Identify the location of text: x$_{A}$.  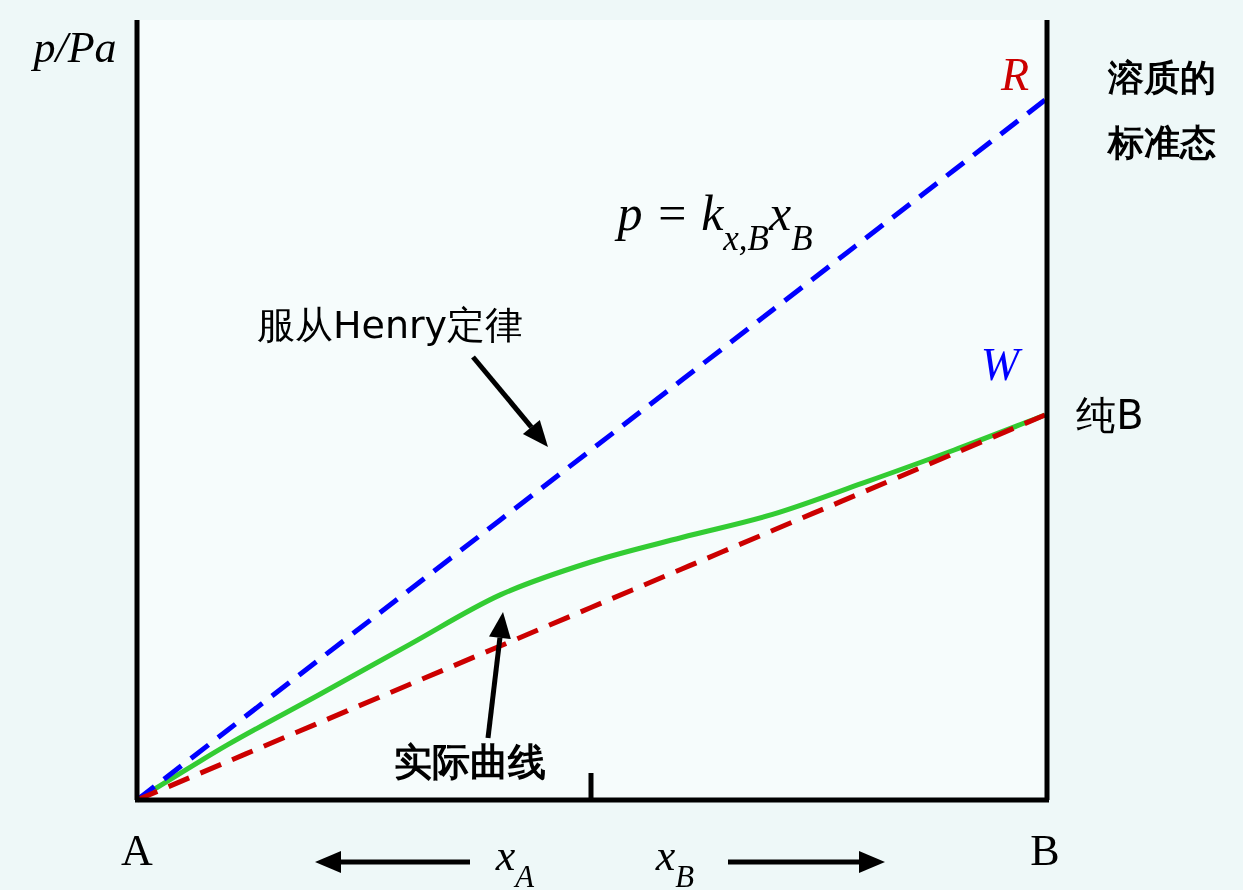
(514, 860).